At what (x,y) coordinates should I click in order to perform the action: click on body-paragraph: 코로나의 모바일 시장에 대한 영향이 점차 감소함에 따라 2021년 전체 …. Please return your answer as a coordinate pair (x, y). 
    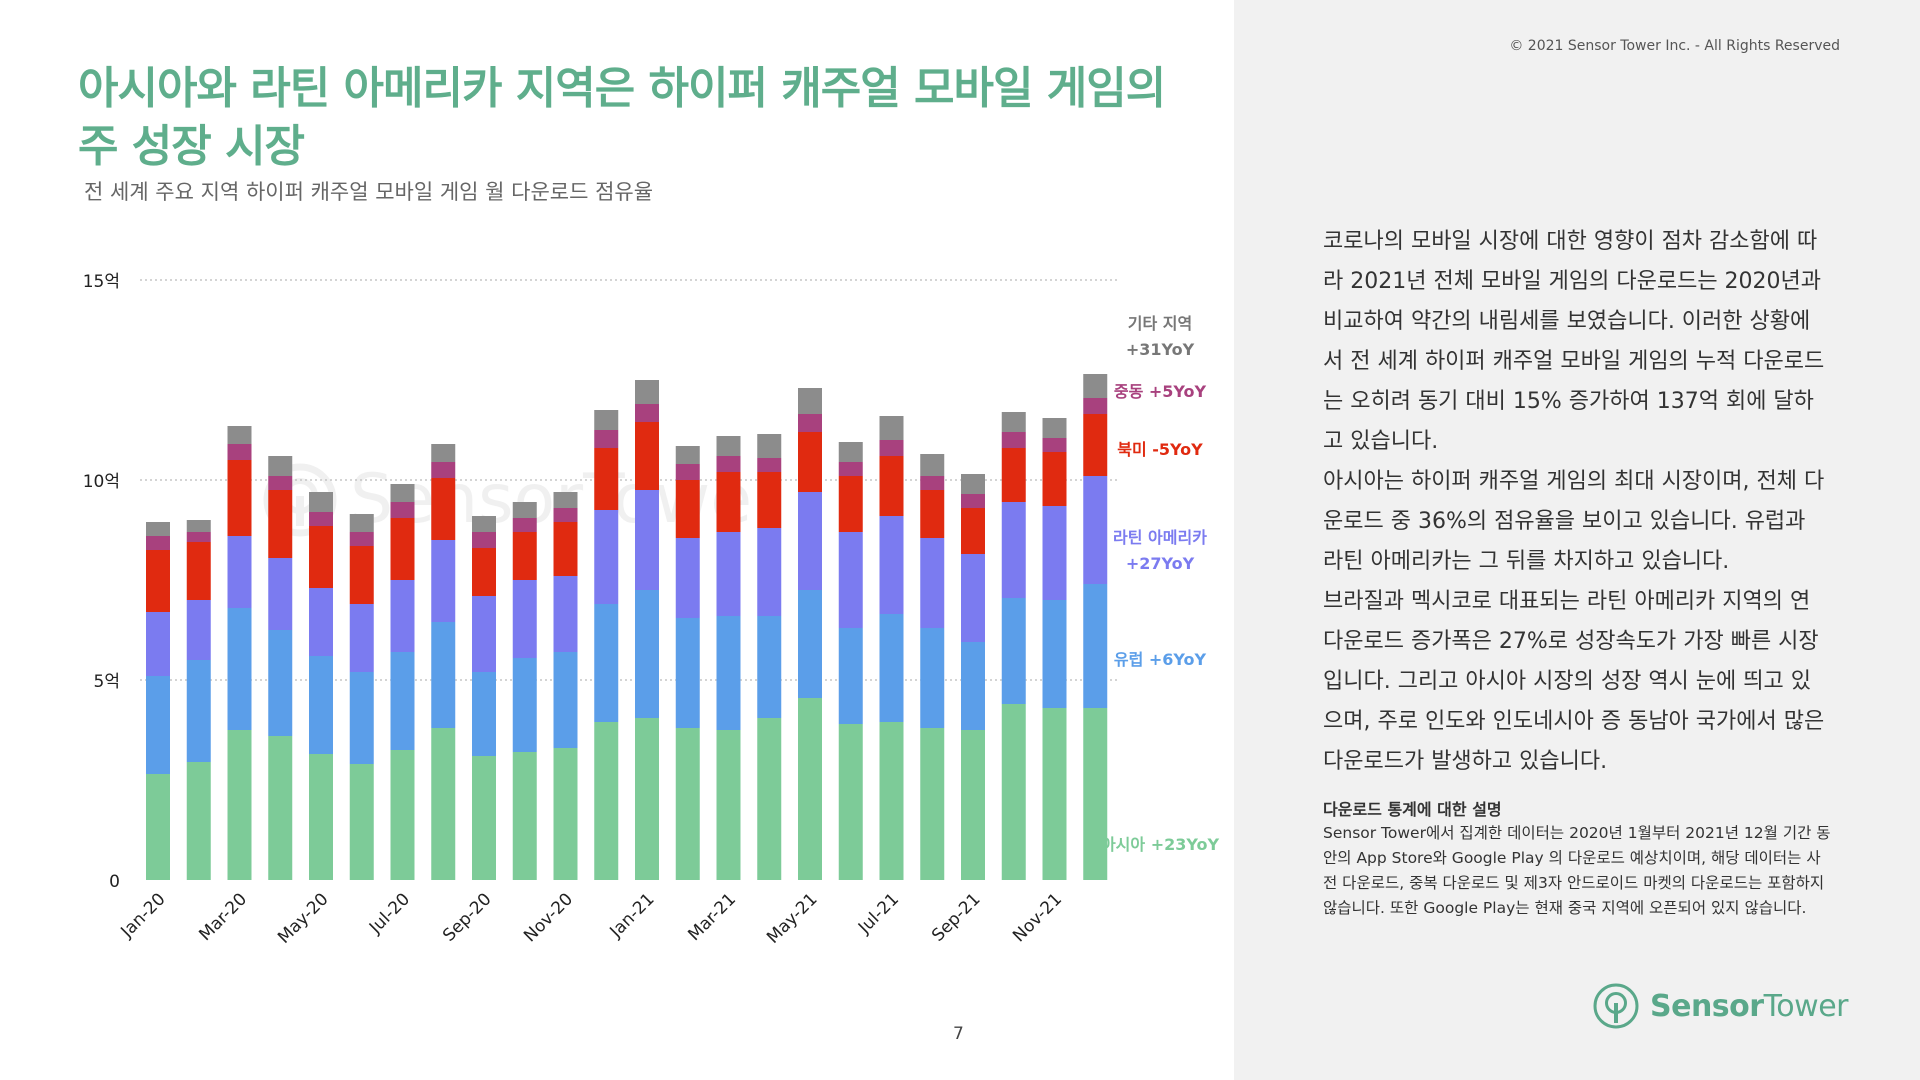
    Looking at the image, I should click on (1574, 341).